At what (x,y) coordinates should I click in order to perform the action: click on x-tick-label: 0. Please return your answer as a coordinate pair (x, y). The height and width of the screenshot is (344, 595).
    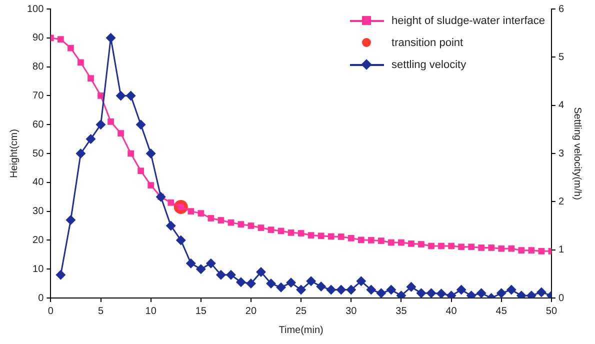
    Looking at the image, I should click on (51, 311).